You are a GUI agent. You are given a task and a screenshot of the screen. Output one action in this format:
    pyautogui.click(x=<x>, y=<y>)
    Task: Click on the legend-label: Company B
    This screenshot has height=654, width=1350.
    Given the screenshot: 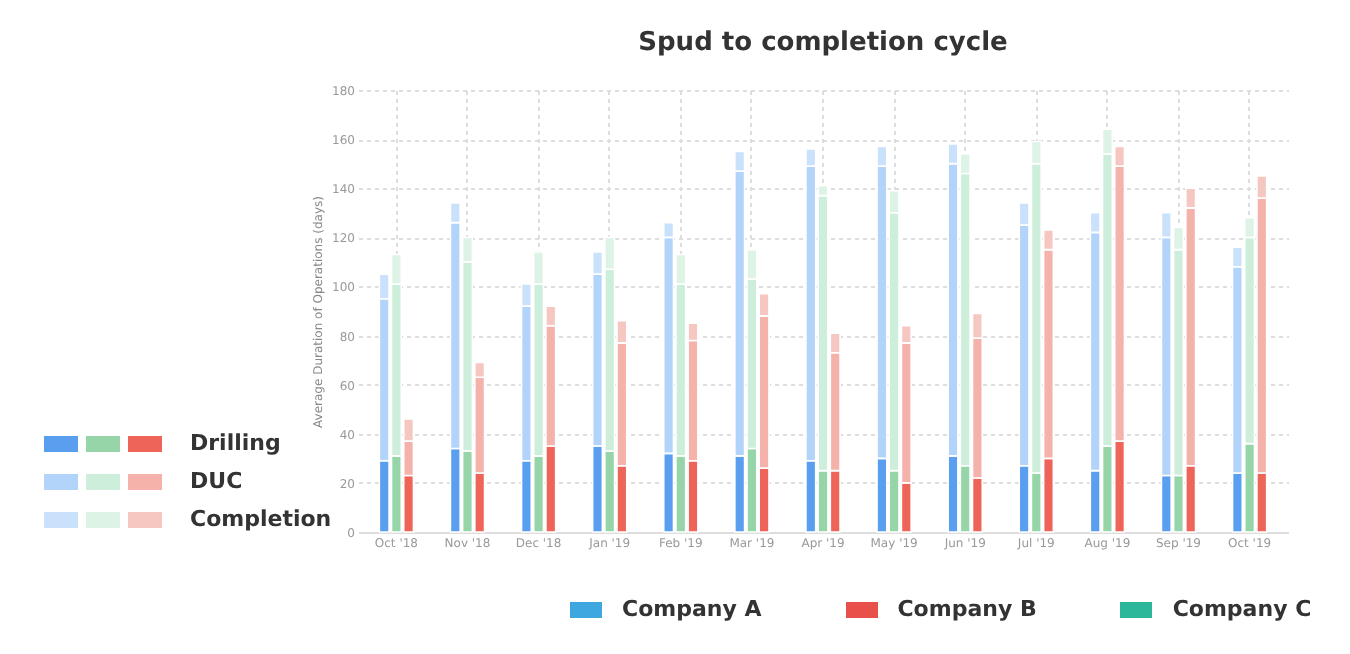 What is the action you would take?
    pyautogui.click(x=967, y=609)
    